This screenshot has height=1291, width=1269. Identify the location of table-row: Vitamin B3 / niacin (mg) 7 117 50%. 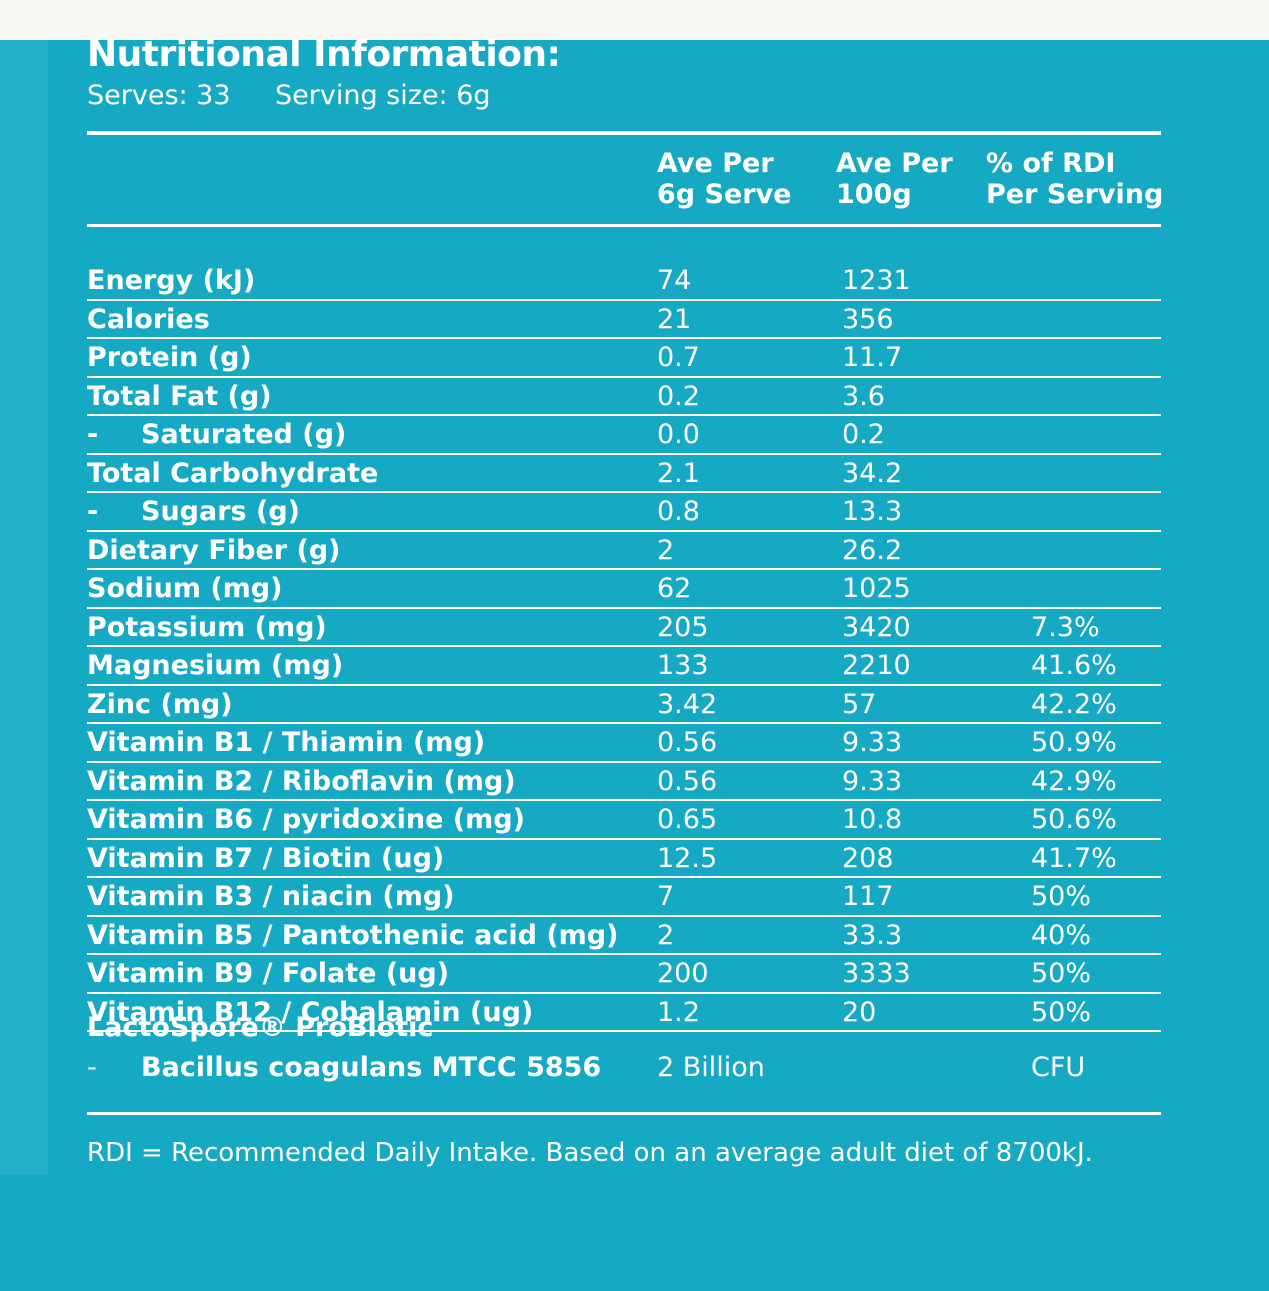
(624, 897).